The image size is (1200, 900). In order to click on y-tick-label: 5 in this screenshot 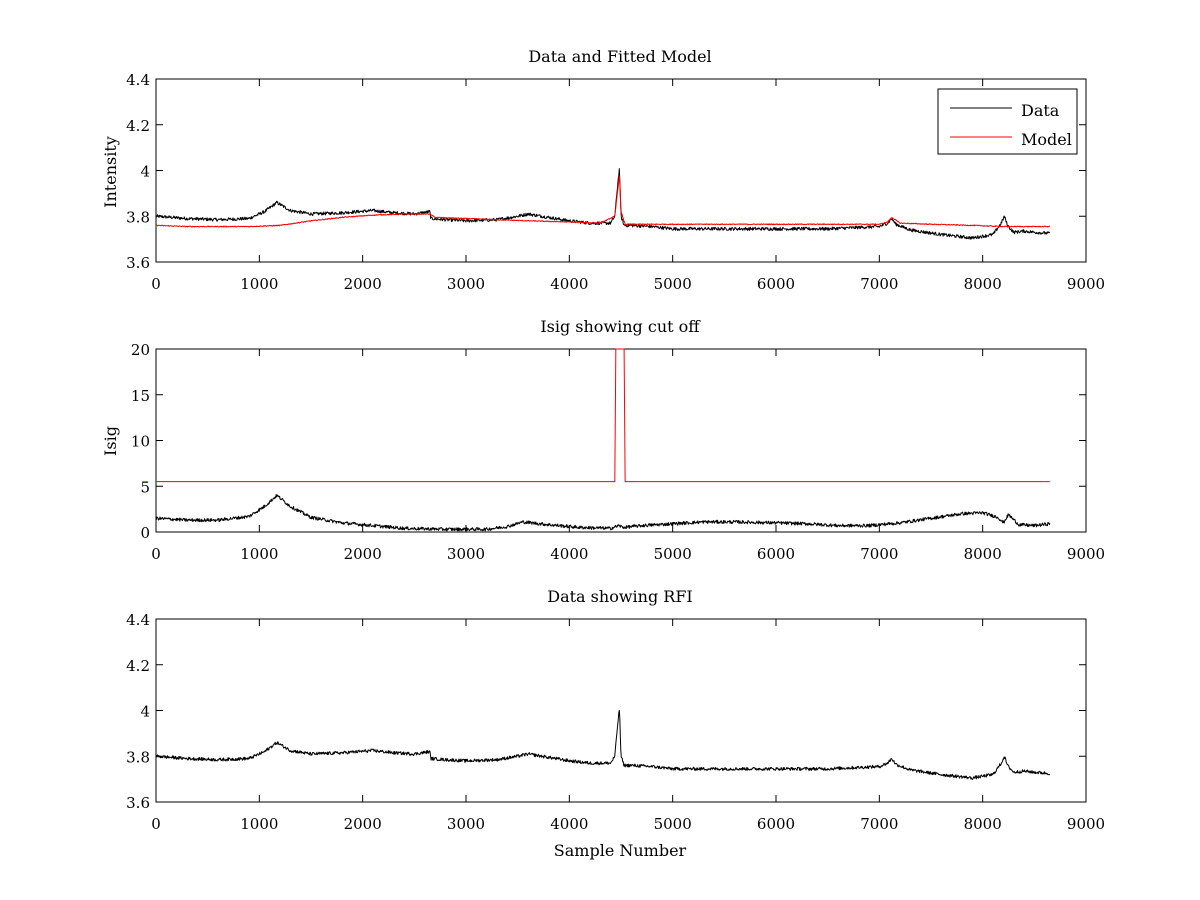, I will do `click(145, 487)`.